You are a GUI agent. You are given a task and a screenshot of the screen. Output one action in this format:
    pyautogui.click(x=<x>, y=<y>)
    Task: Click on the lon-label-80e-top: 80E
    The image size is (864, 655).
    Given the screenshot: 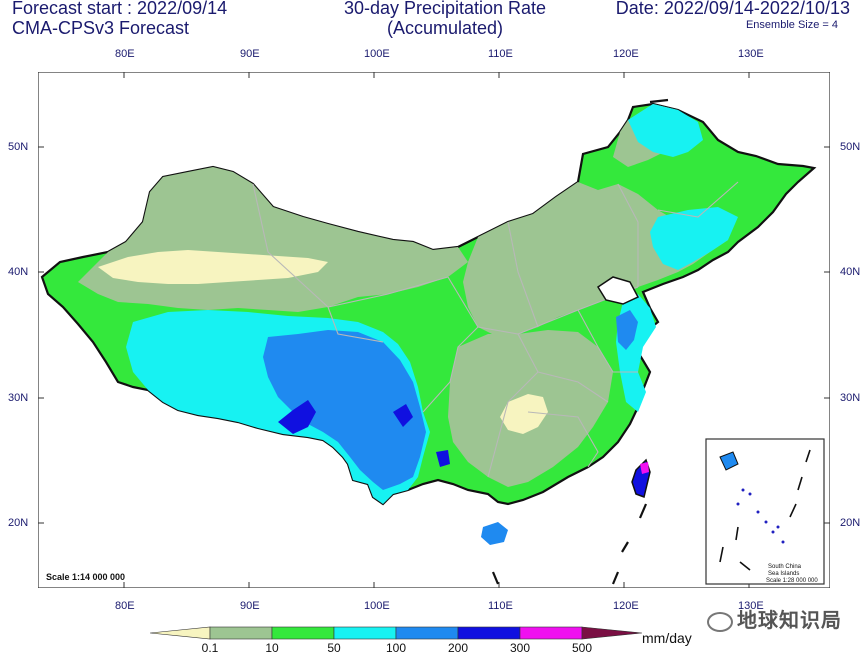 What is the action you would take?
    pyautogui.click(x=125, y=54)
    